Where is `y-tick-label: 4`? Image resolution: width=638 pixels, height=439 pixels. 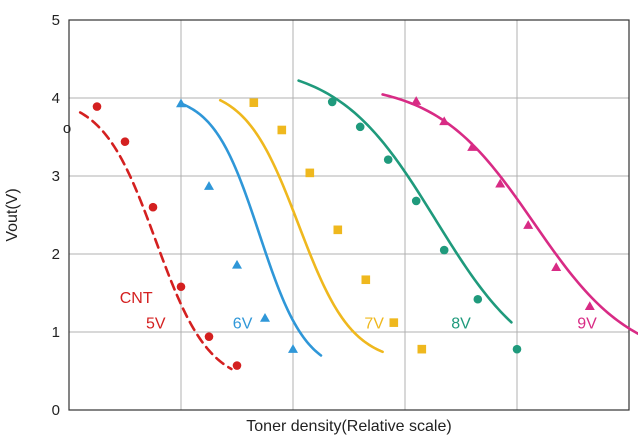 y-tick-label: 4 is located at coordinates (56, 98).